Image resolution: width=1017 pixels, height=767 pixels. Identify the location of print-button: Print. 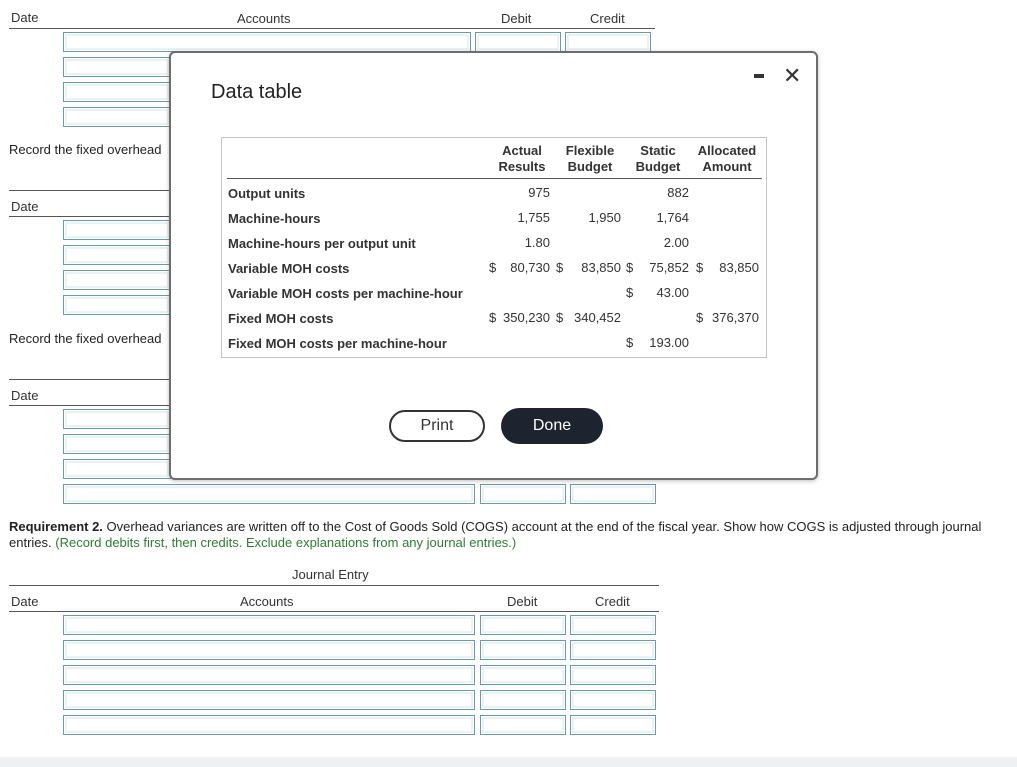
(437, 426).